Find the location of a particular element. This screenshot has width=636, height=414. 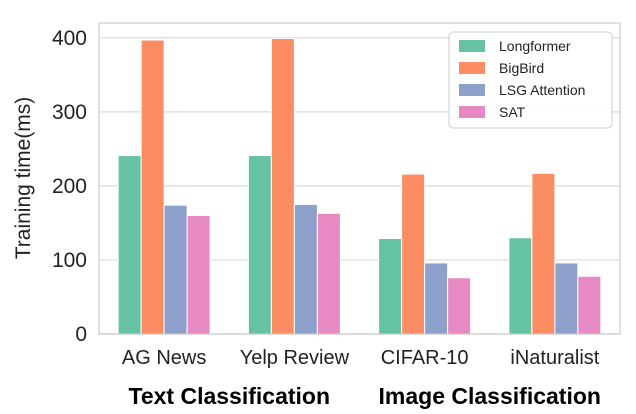

bar-sat-yelp-review is located at coordinates (328, 273).